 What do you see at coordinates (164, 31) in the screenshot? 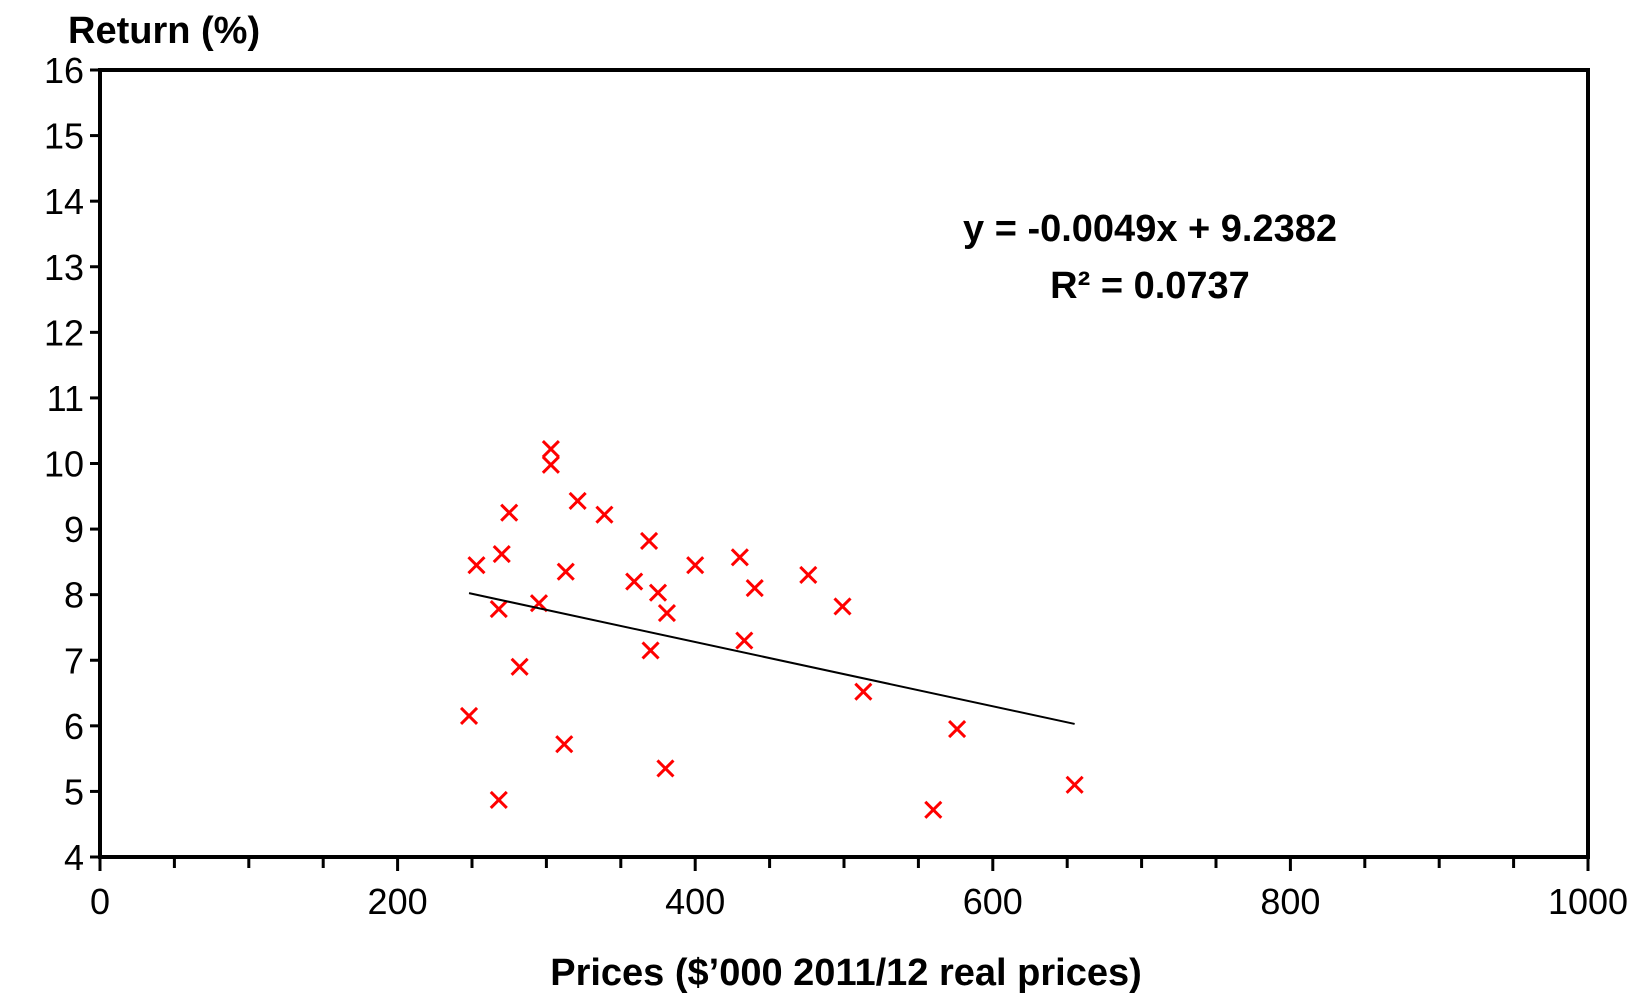
I see `y-axis-title: Return (%)` at bounding box center [164, 31].